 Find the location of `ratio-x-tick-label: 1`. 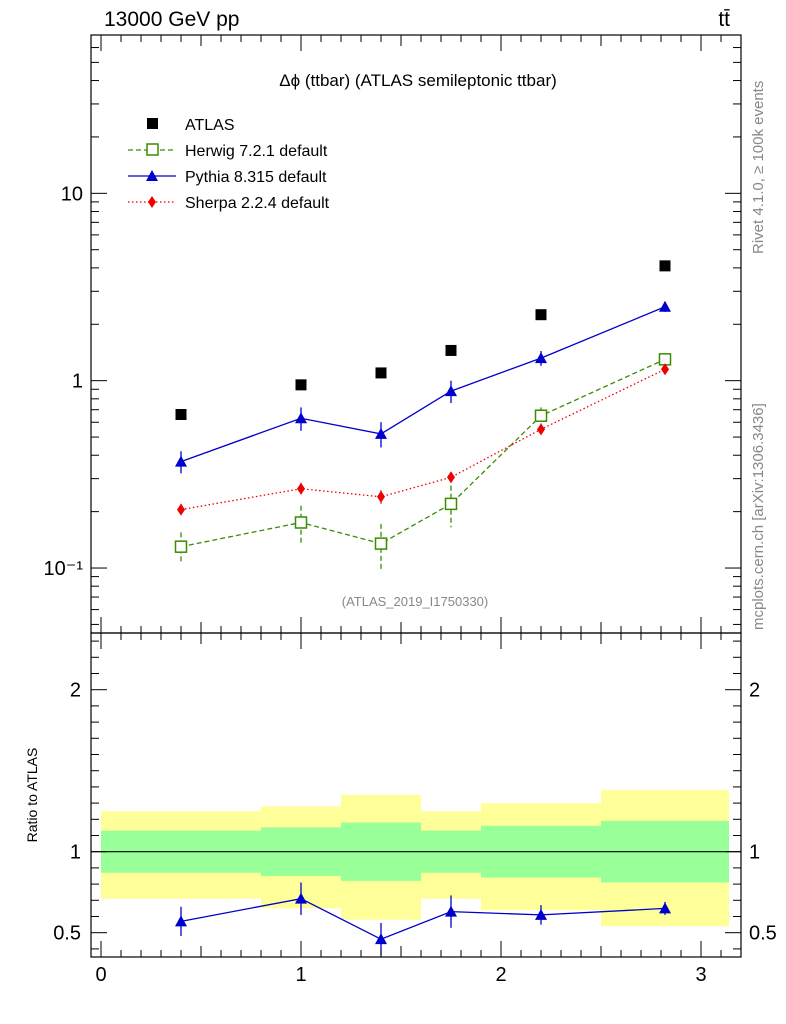

ratio-x-tick-label: 1 is located at coordinates (300, 975).